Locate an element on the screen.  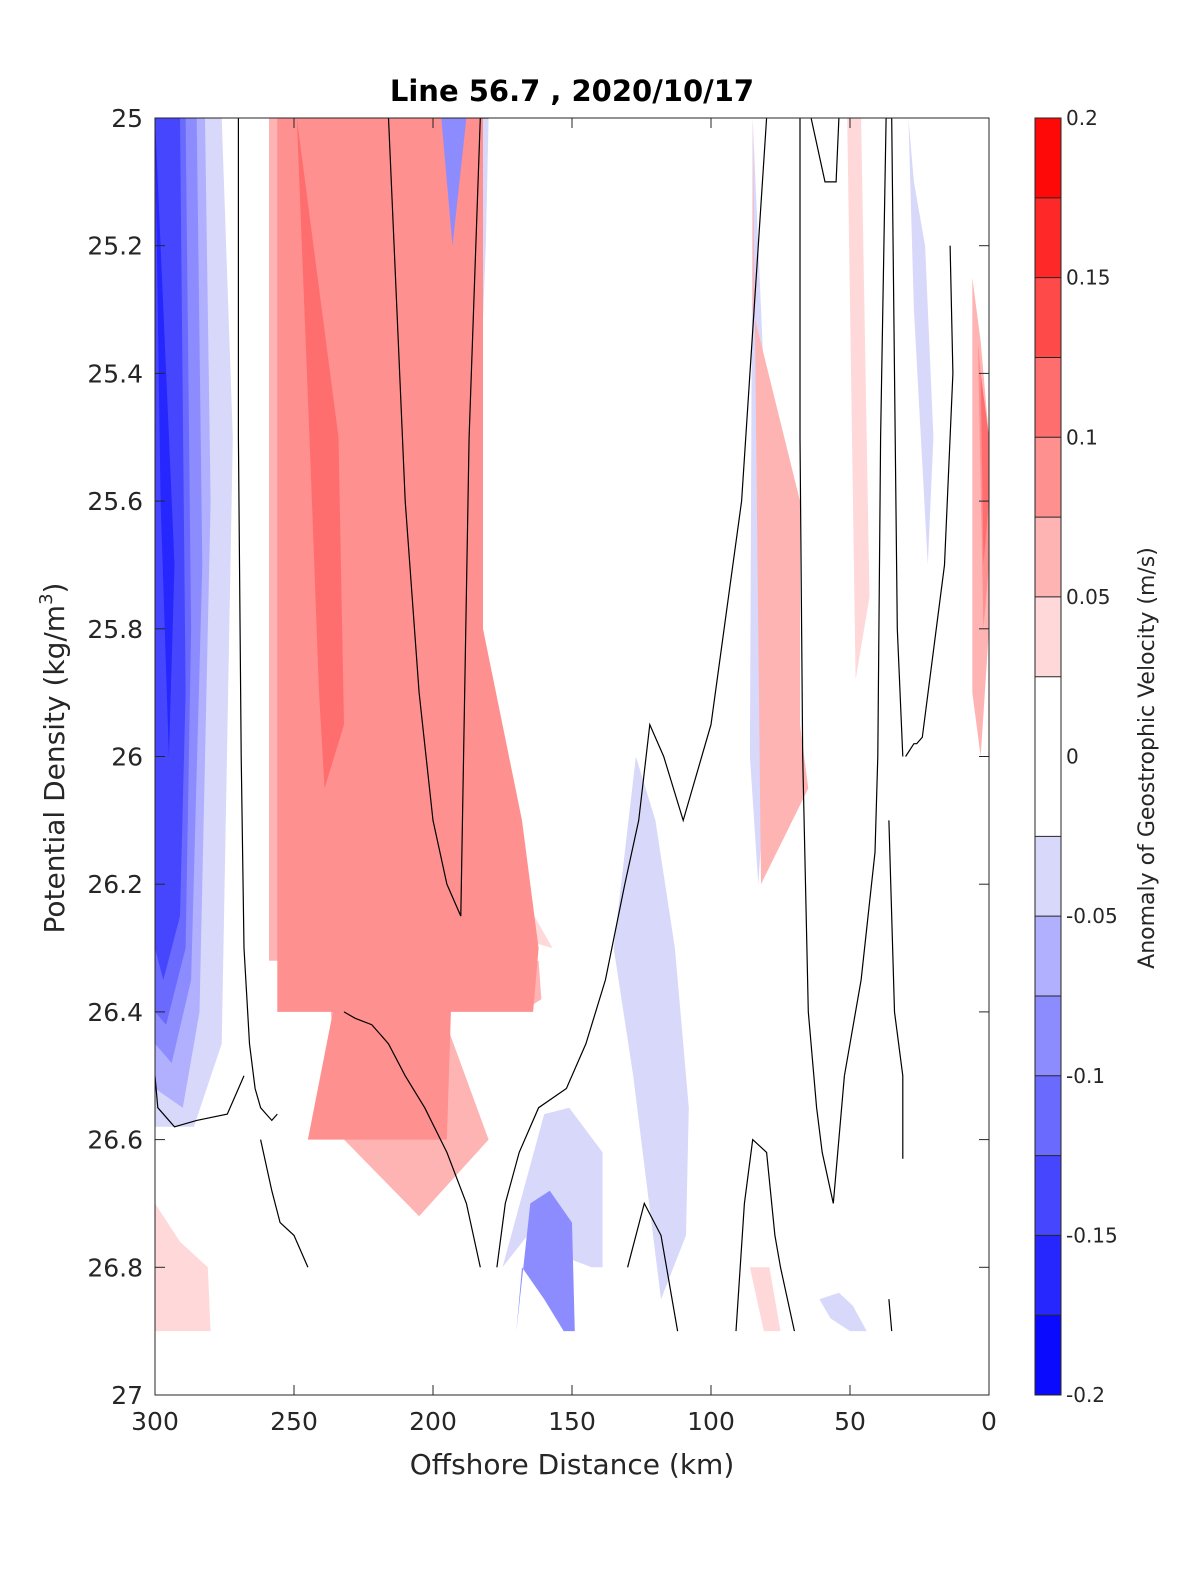
colorbar-tick-label-1: -0.15 is located at coordinates (1092, 1235).